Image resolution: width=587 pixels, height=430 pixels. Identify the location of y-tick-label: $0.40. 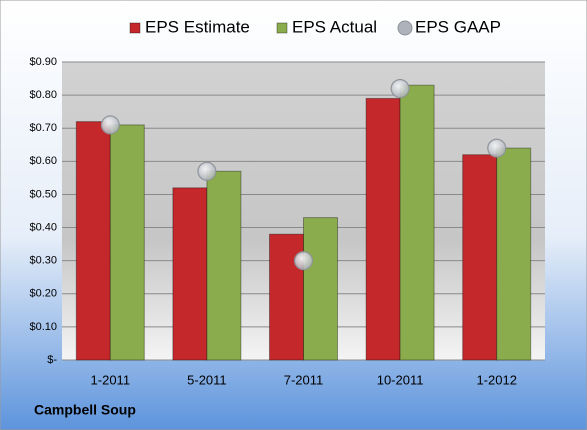
(43, 227).